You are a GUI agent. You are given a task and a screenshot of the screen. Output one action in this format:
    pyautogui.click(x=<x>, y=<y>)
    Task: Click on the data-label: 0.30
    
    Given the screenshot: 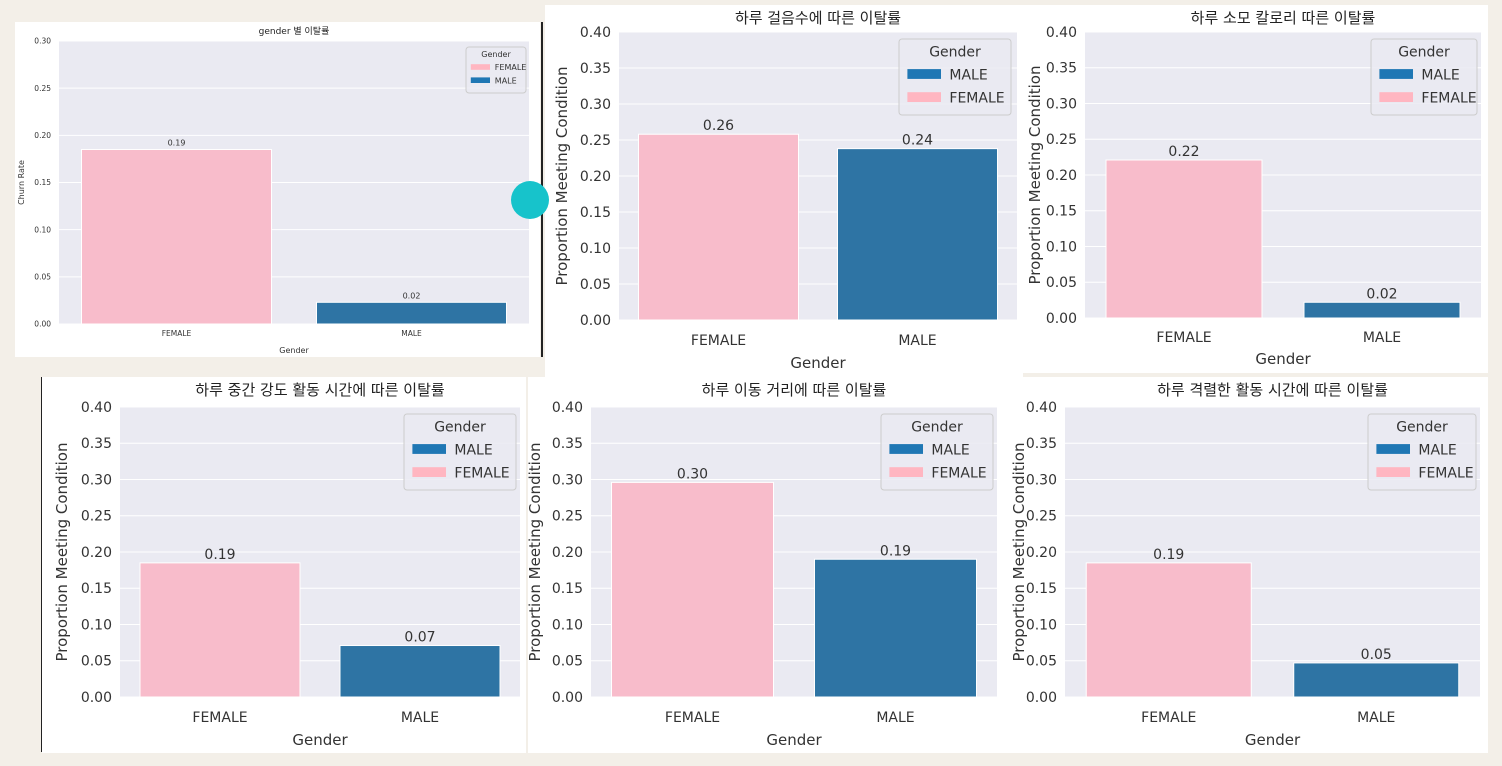 What is the action you would take?
    pyautogui.click(x=692, y=474)
    